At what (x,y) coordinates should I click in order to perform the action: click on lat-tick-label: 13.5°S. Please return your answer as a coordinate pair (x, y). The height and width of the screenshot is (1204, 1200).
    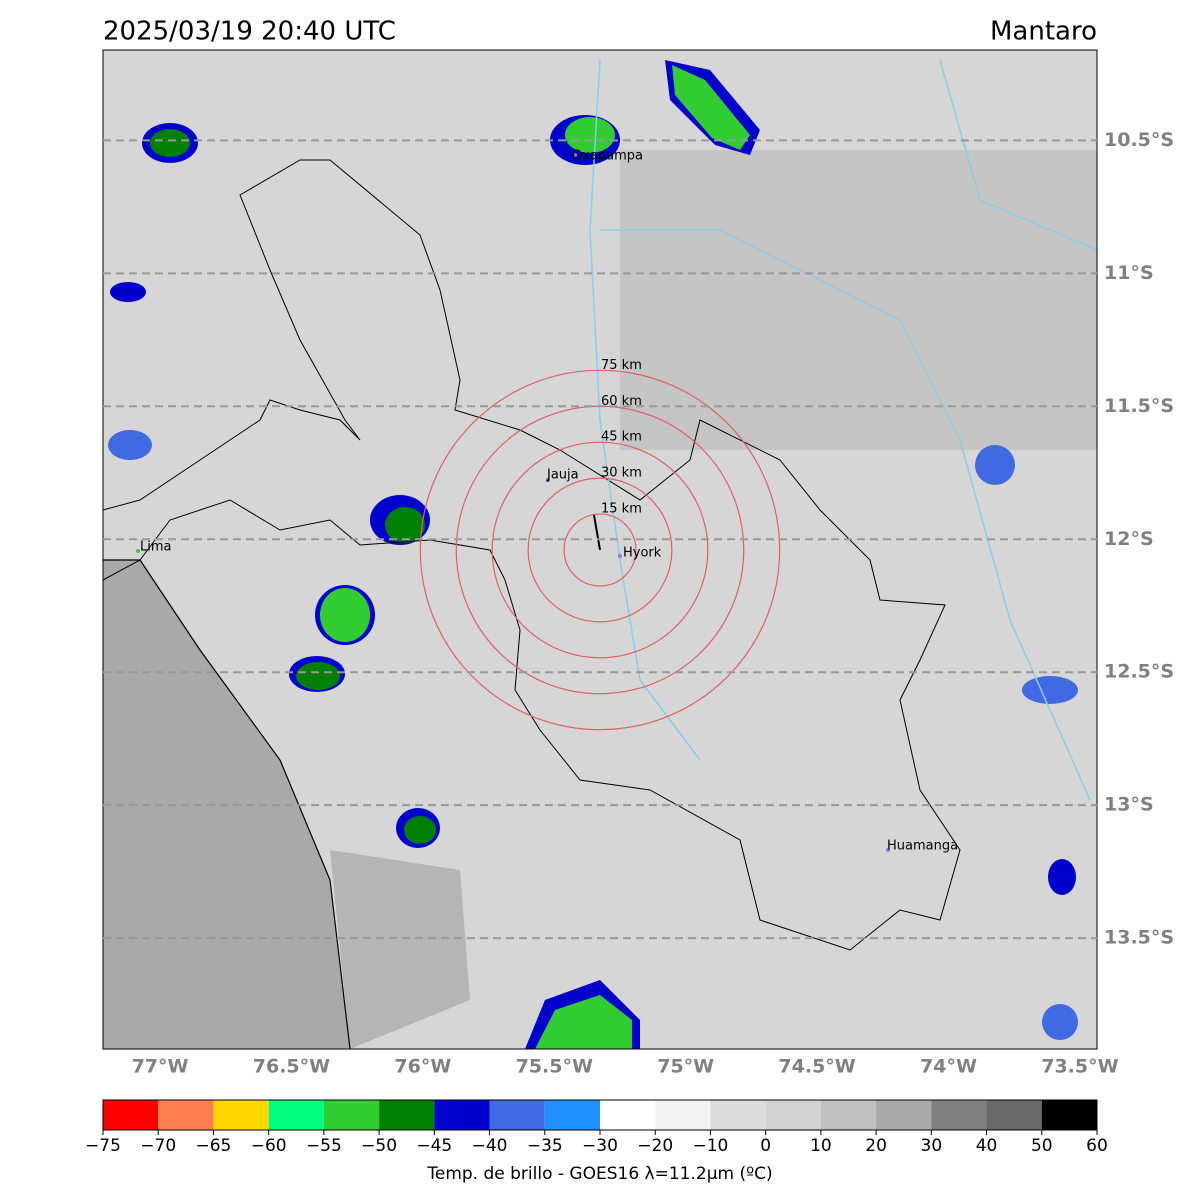
    Looking at the image, I should click on (1139, 938).